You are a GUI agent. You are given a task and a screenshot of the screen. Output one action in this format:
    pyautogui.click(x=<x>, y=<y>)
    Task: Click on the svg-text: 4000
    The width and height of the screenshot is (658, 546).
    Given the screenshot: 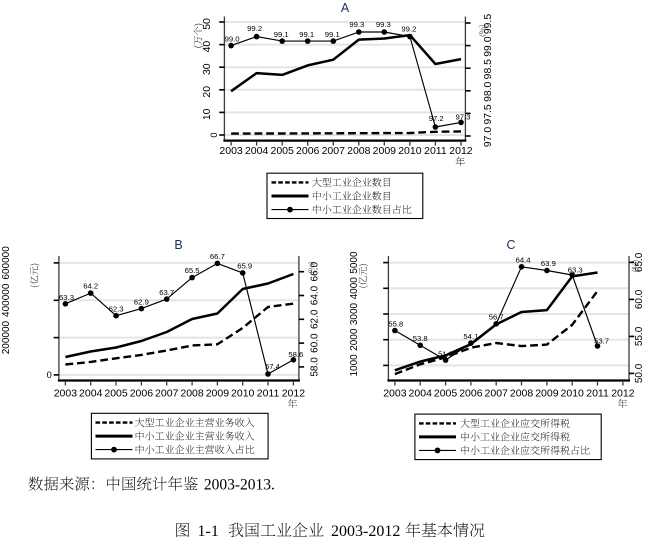 What is the action you would take?
    pyautogui.click(x=354, y=288)
    